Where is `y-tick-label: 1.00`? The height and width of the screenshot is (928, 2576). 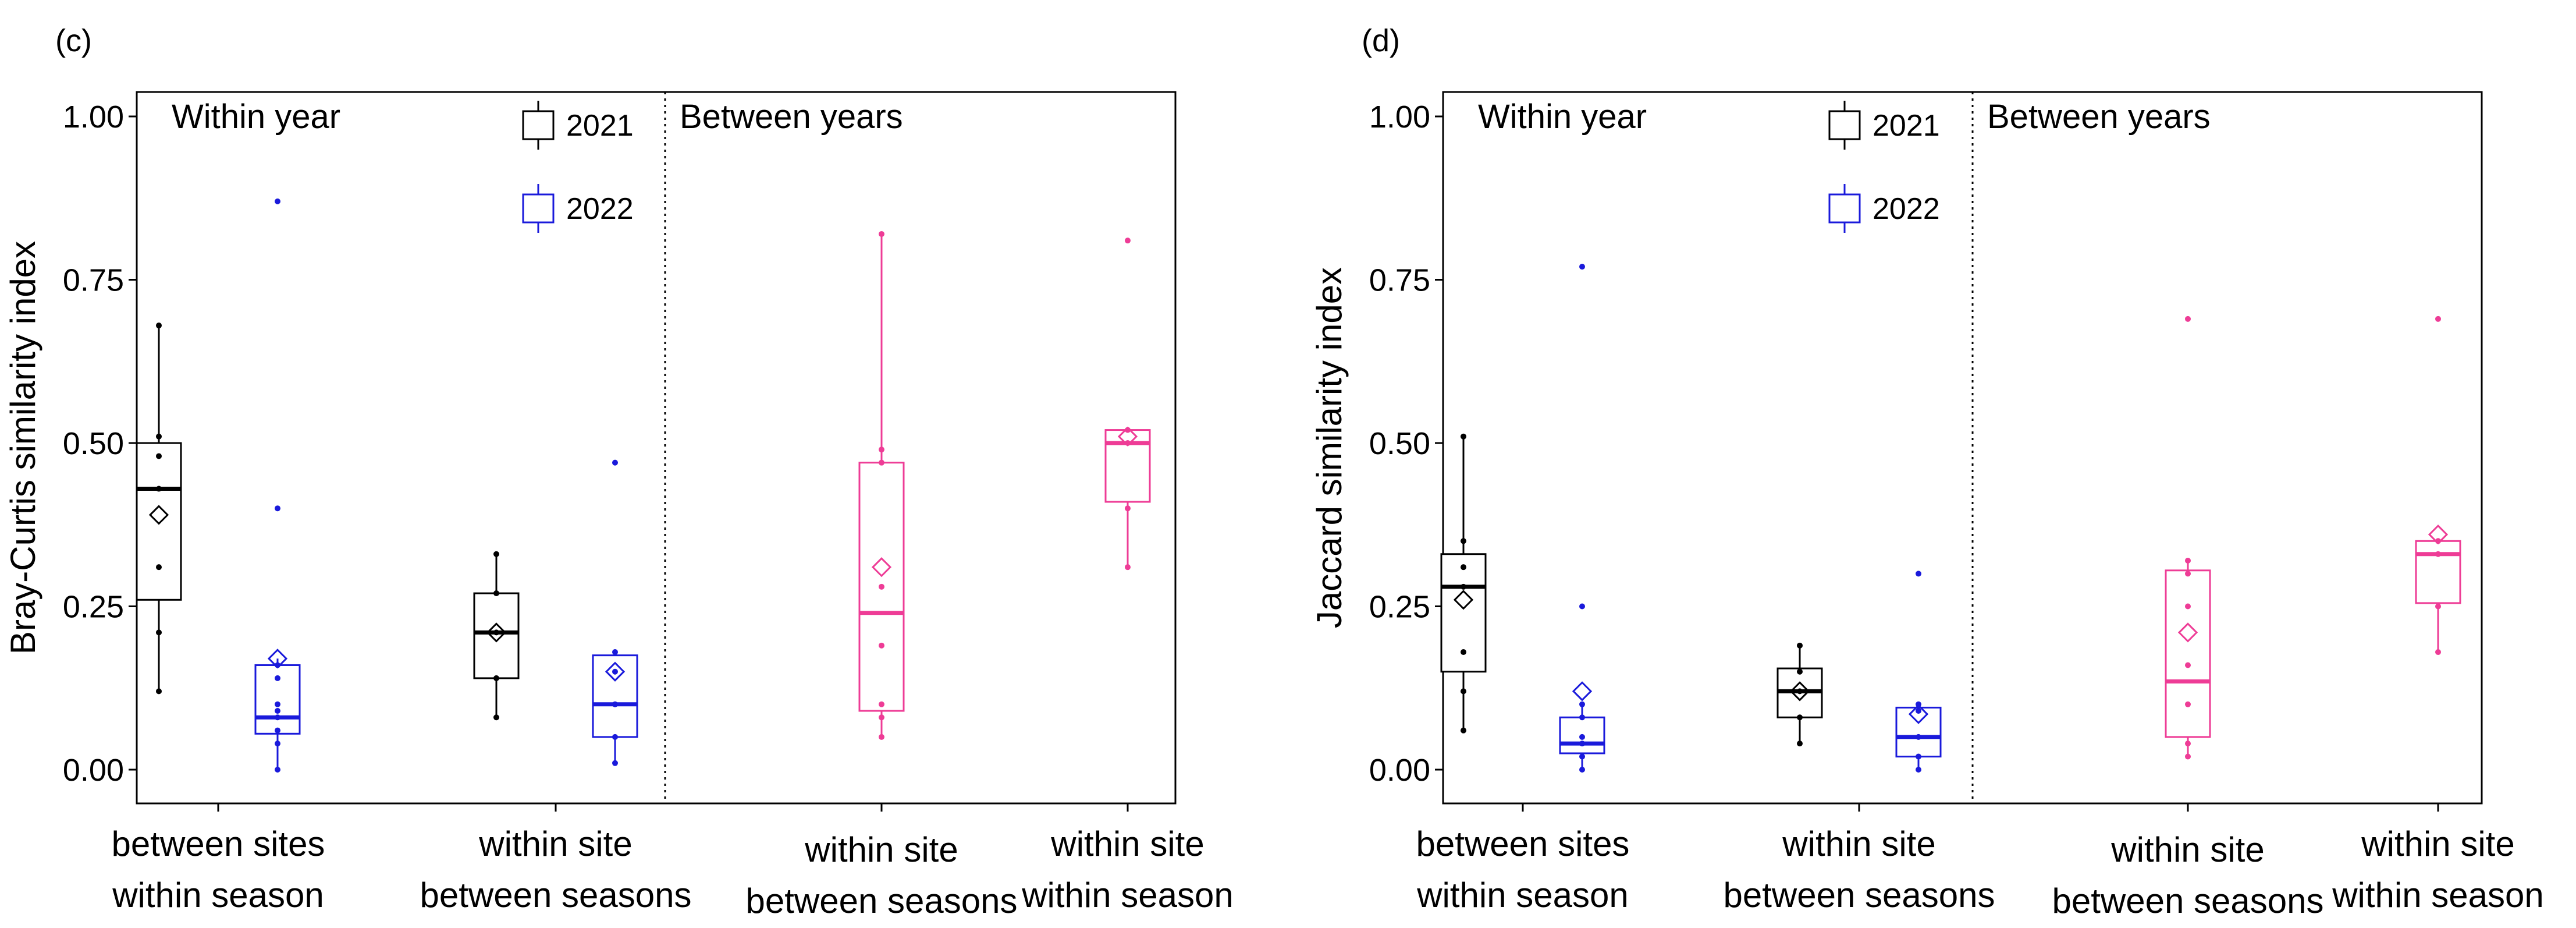 y-tick-label: 1.00 is located at coordinates (93, 117).